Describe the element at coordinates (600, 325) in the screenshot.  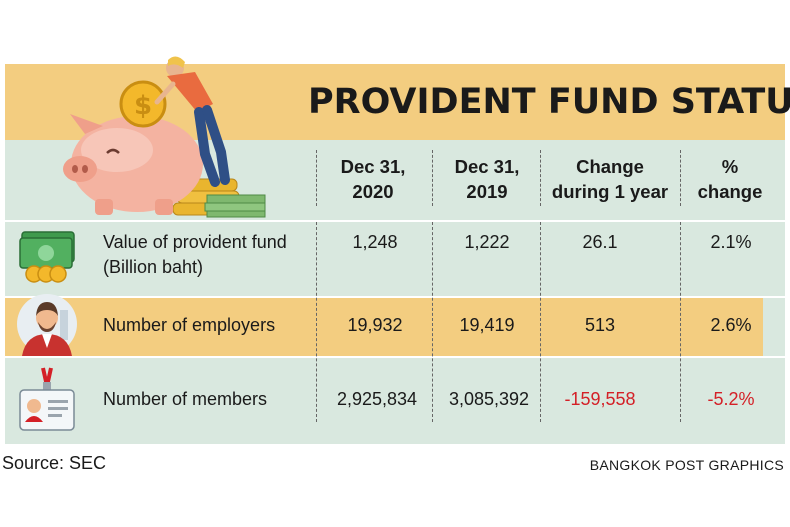
I see `table-cell: 513` at that location.